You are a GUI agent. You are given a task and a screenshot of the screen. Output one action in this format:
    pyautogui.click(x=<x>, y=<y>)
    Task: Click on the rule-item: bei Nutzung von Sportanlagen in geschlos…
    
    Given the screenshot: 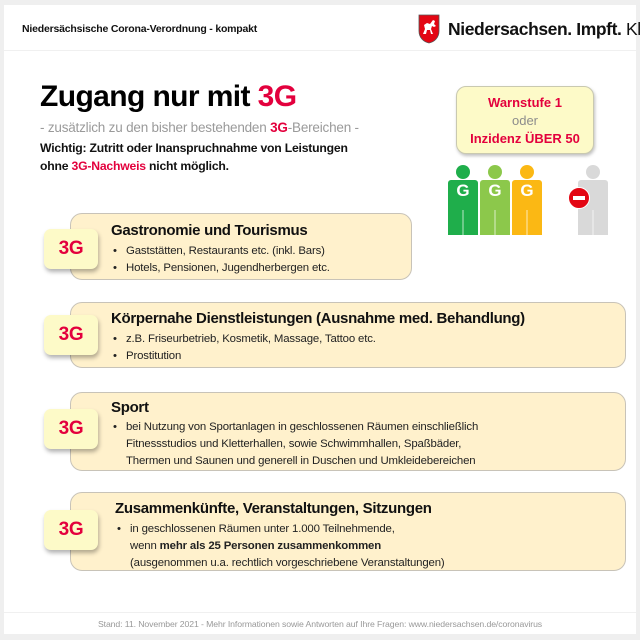 What is the action you would take?
    pyautogui.click(x=295, y=427)
    